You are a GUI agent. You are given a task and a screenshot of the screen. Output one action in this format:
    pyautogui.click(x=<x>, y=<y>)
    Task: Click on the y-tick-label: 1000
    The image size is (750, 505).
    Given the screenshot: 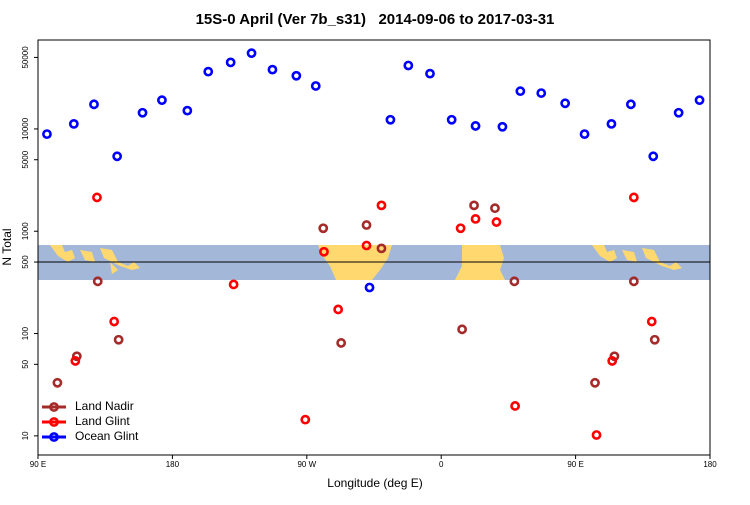 What is the action you would take?
    pyautogui.click(x=25, y=231)
    